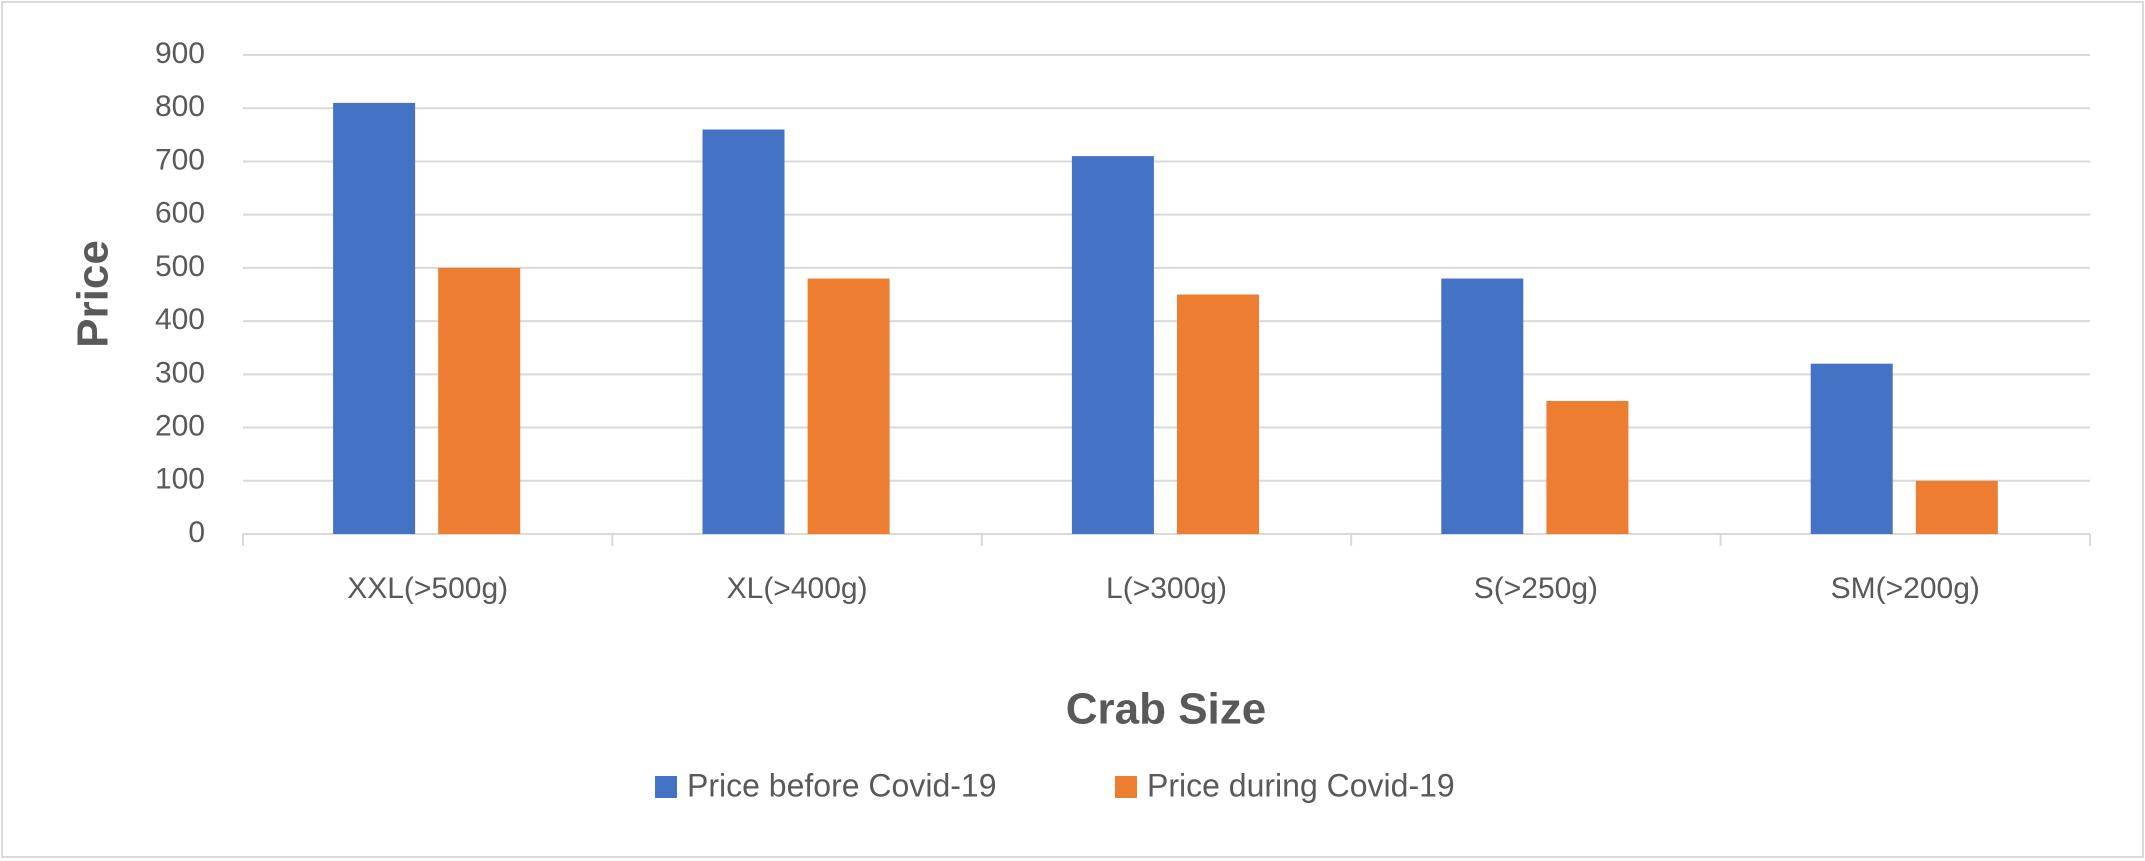  What do you see at coordinates (427, 588) in the screenshot?
I see `x-tick-label: XXL(>500g)` at bounding box center [427, 588].